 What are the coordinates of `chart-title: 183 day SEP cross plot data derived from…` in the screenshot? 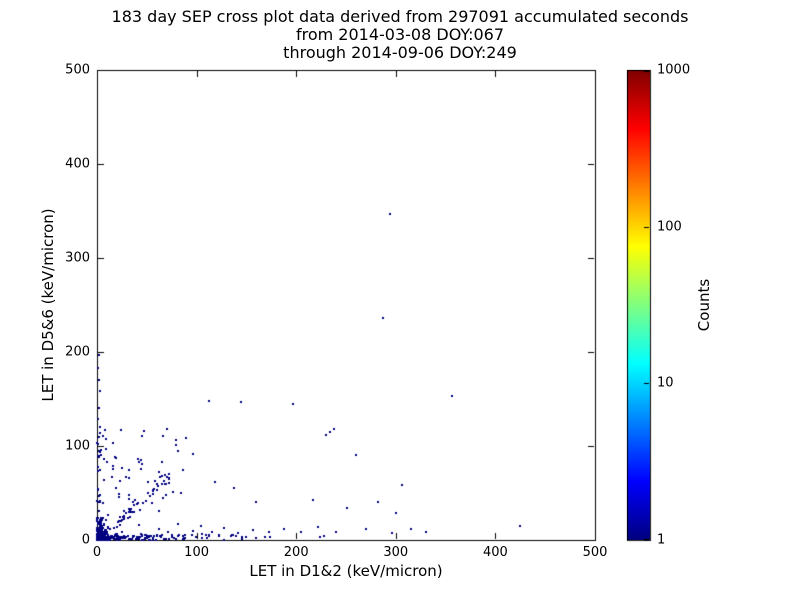 It's located at (400, 35).